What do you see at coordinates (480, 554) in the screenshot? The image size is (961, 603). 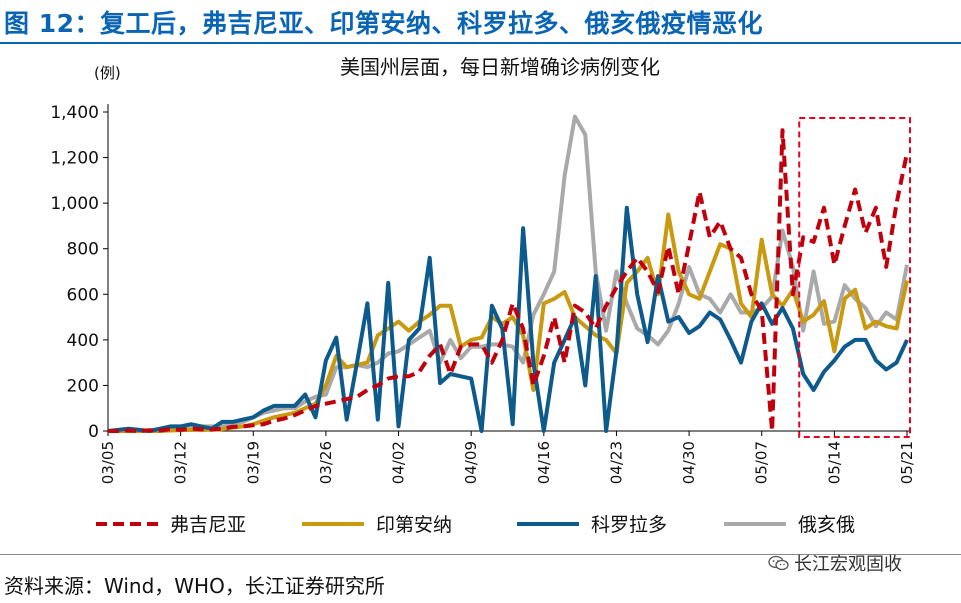 I see `footer-divider` at bounding box center [480, 554].